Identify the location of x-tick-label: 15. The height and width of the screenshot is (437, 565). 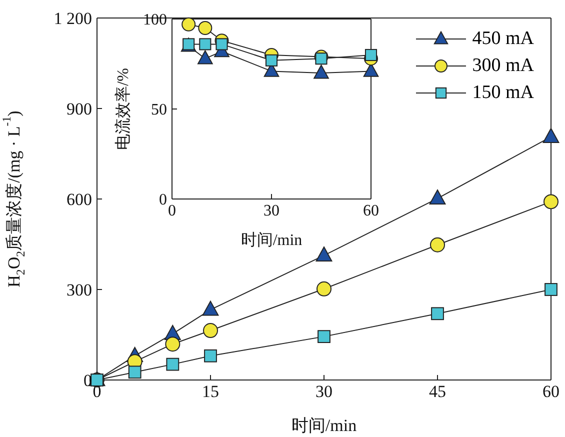
(210, 392).